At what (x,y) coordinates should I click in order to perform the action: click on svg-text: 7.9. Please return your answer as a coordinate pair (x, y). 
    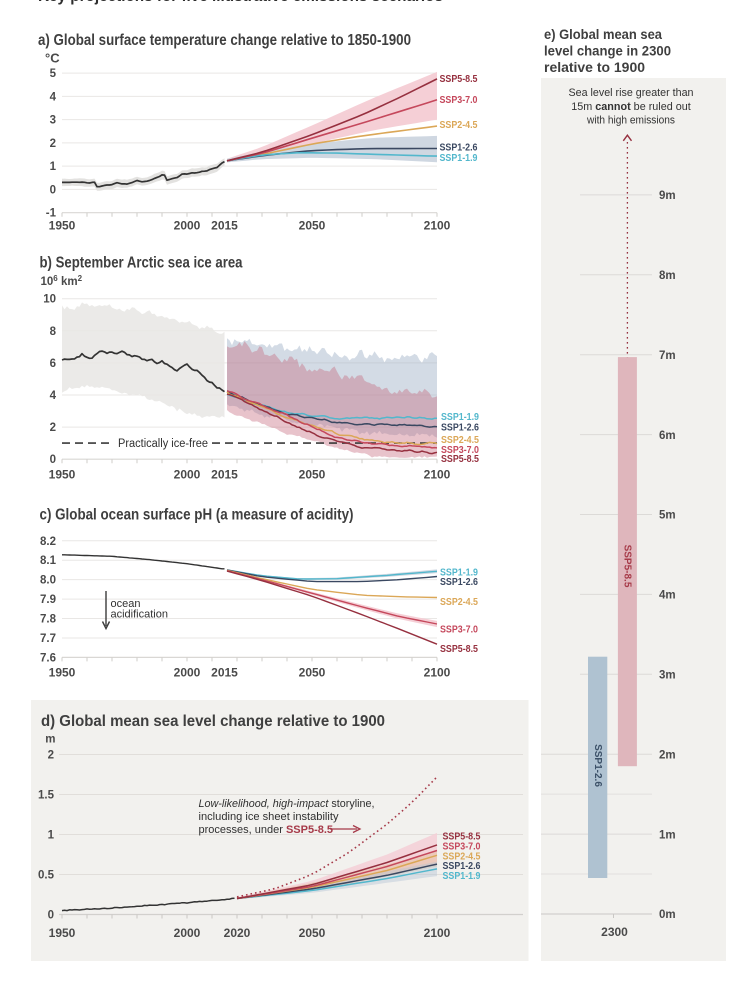
    Looking at the image, I should click on (48, 600).